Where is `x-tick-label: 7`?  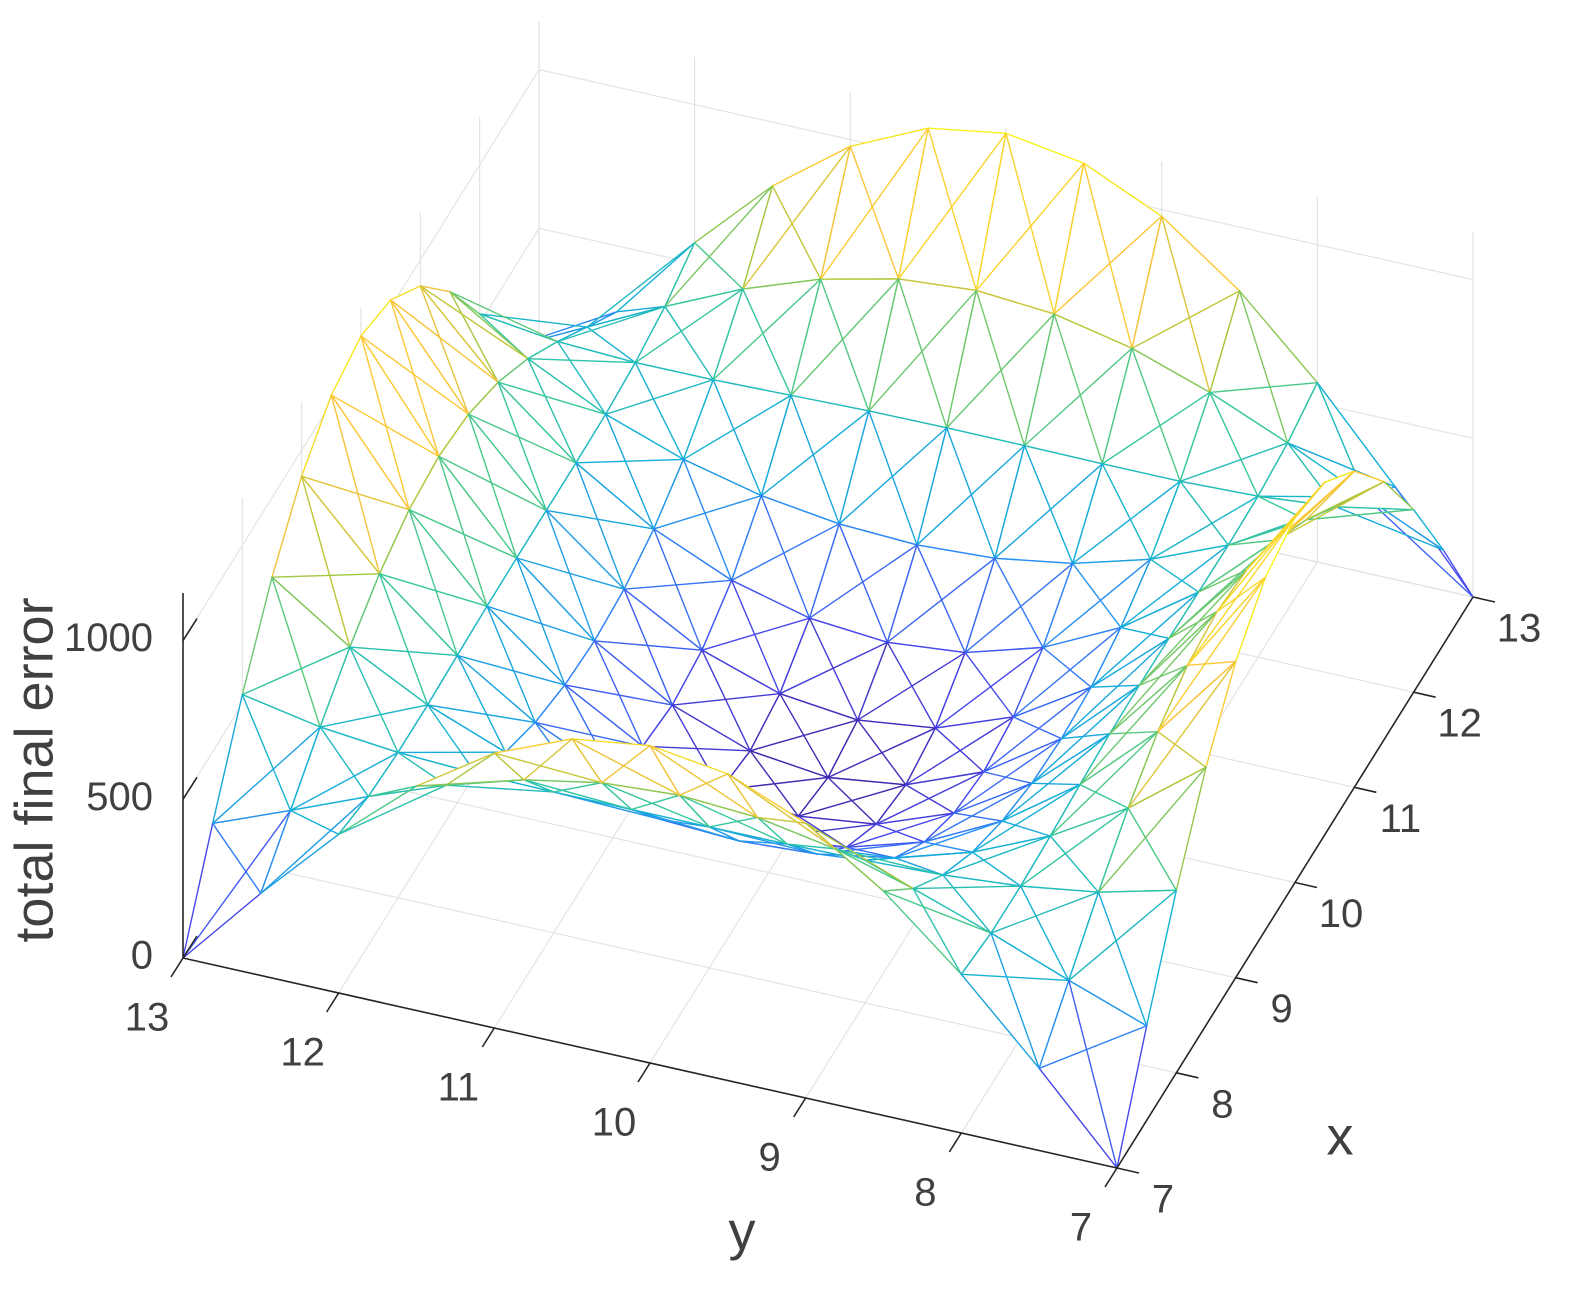
x-tick-label: 7 is located at coordinates (1163, 1200).